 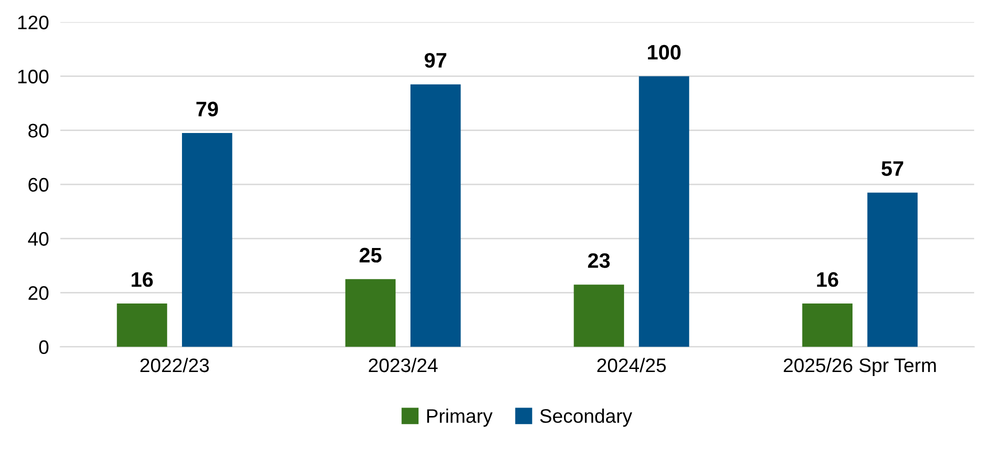 I want to click on y-tick-label: 0, so click(x=43, y=347).